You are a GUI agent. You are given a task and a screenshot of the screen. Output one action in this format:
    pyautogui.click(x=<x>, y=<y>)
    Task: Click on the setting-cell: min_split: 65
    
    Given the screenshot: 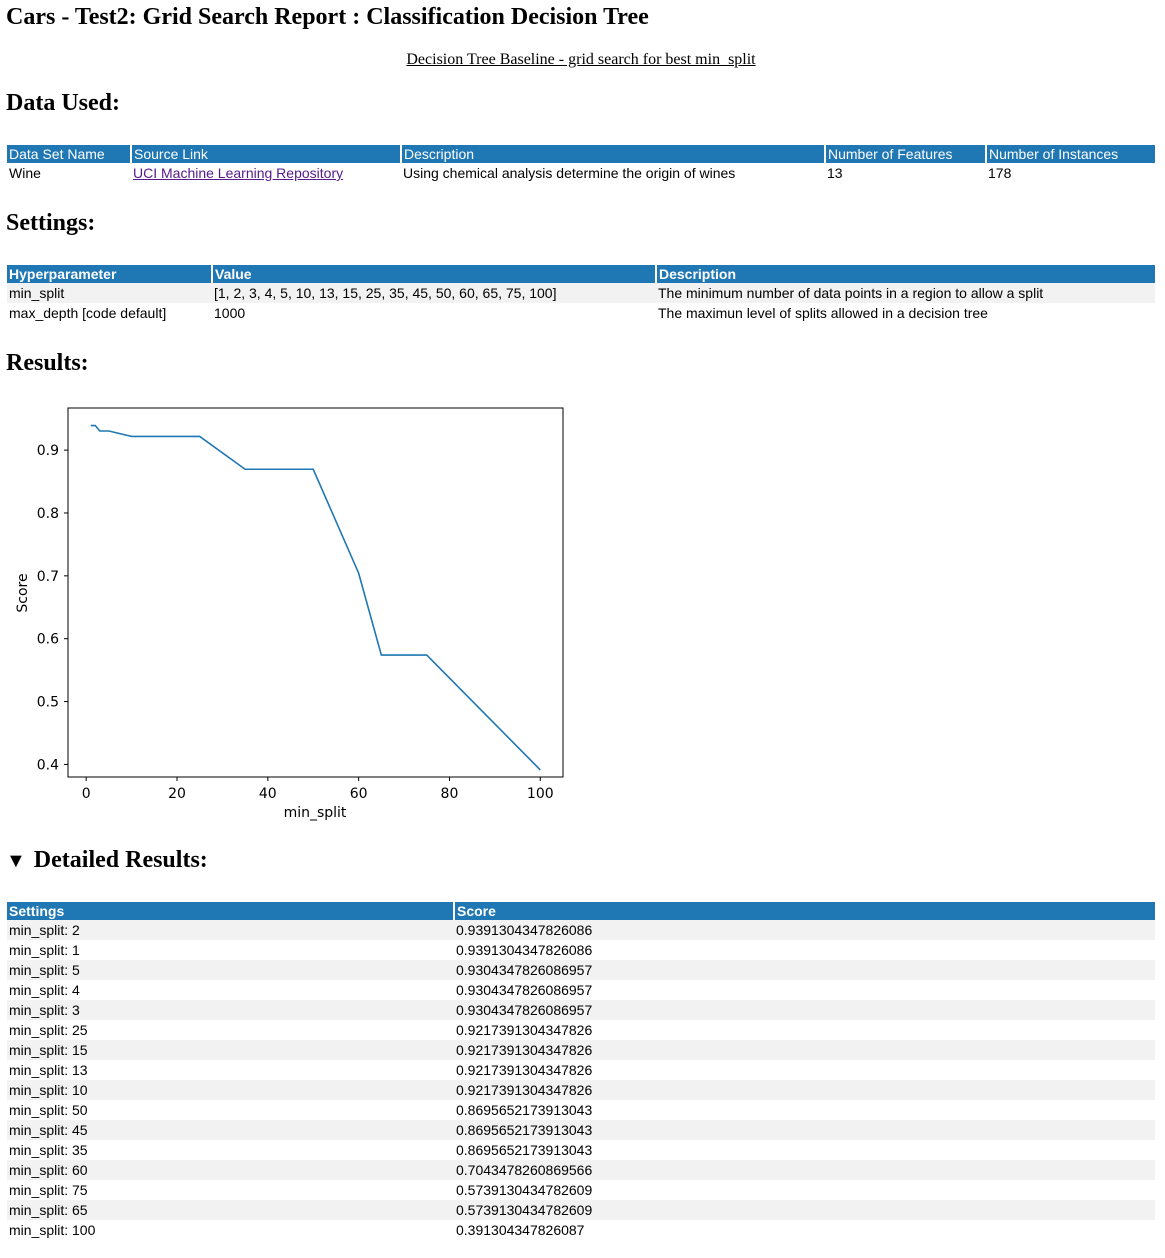 What is the action you would take?
    pyautogui.click(x=230, y=1210)
    